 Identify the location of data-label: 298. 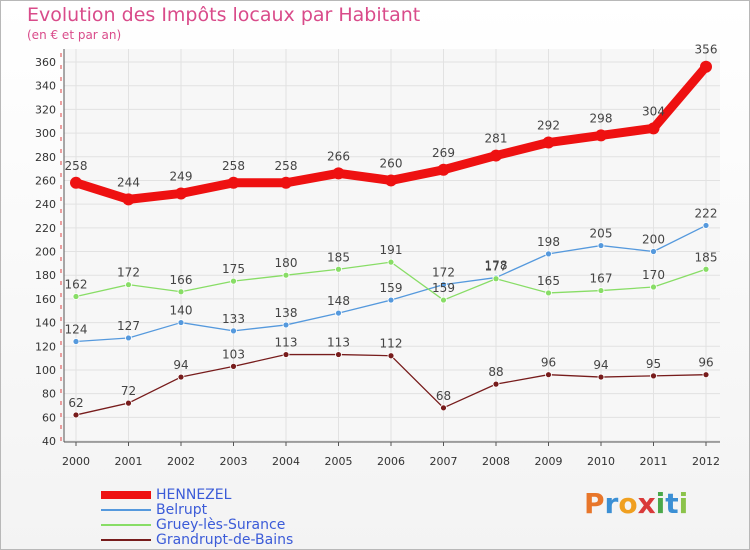
(601, 118).